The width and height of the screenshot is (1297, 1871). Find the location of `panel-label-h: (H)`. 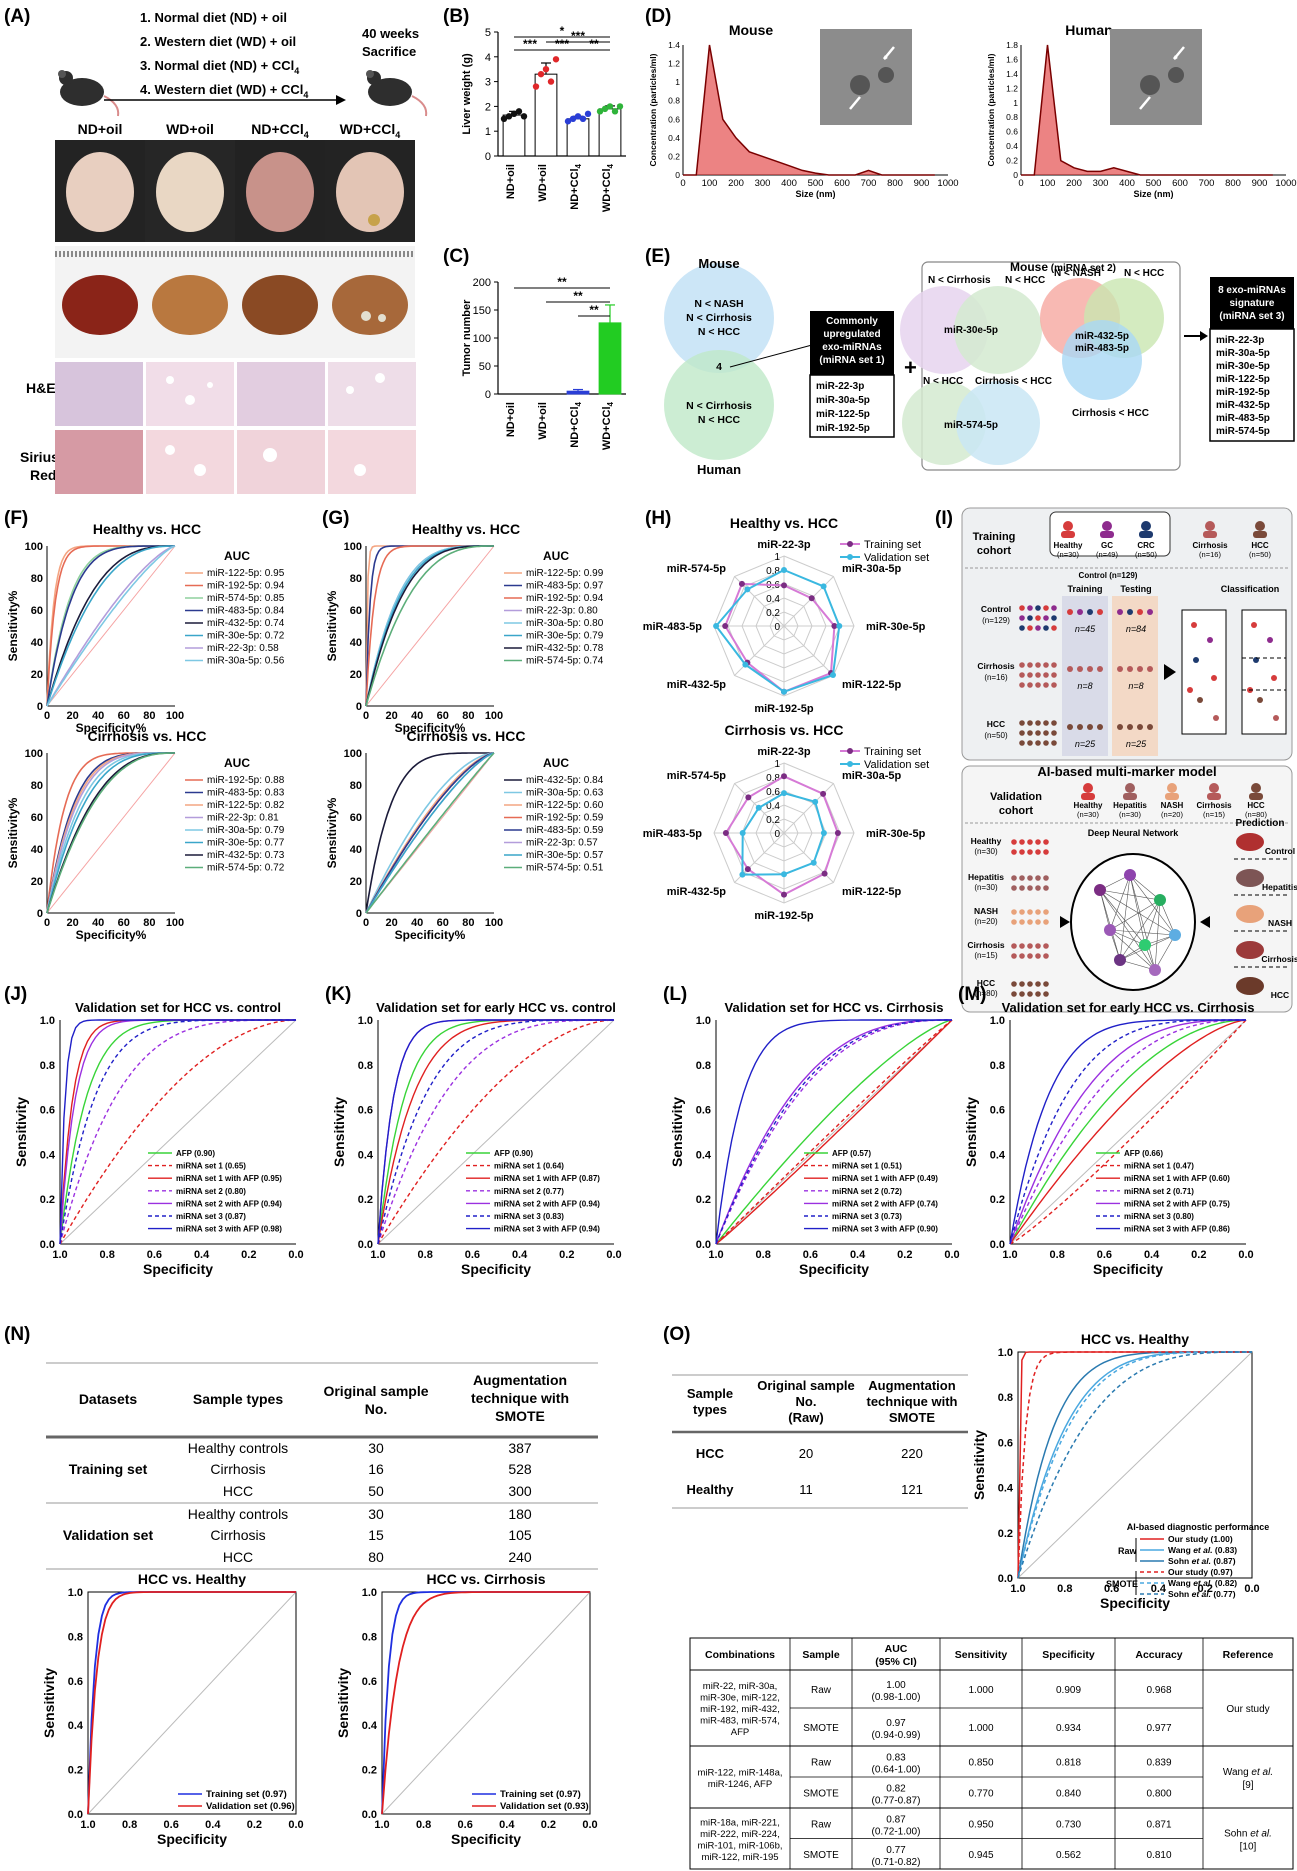

panel-label-h: (H) is located at coordinates (658, 518).